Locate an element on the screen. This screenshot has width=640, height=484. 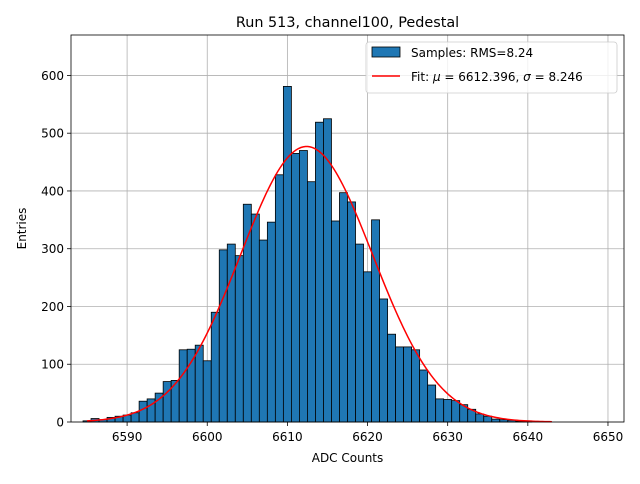
y-tick-label: 200 is located at coordinates (52, 307).